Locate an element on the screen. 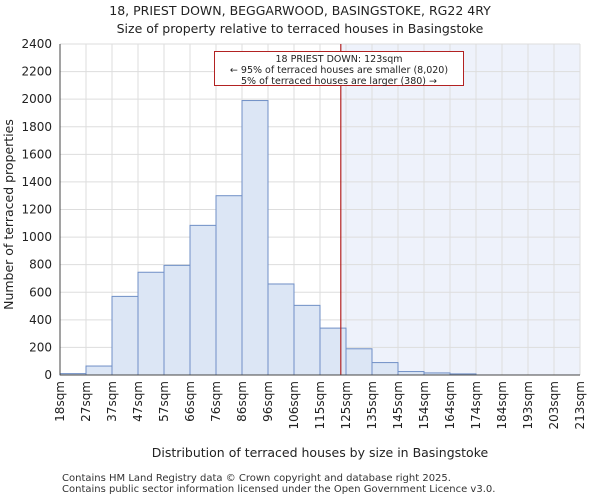  y-tick-label: 1600 is located at coordinates (36, 154).